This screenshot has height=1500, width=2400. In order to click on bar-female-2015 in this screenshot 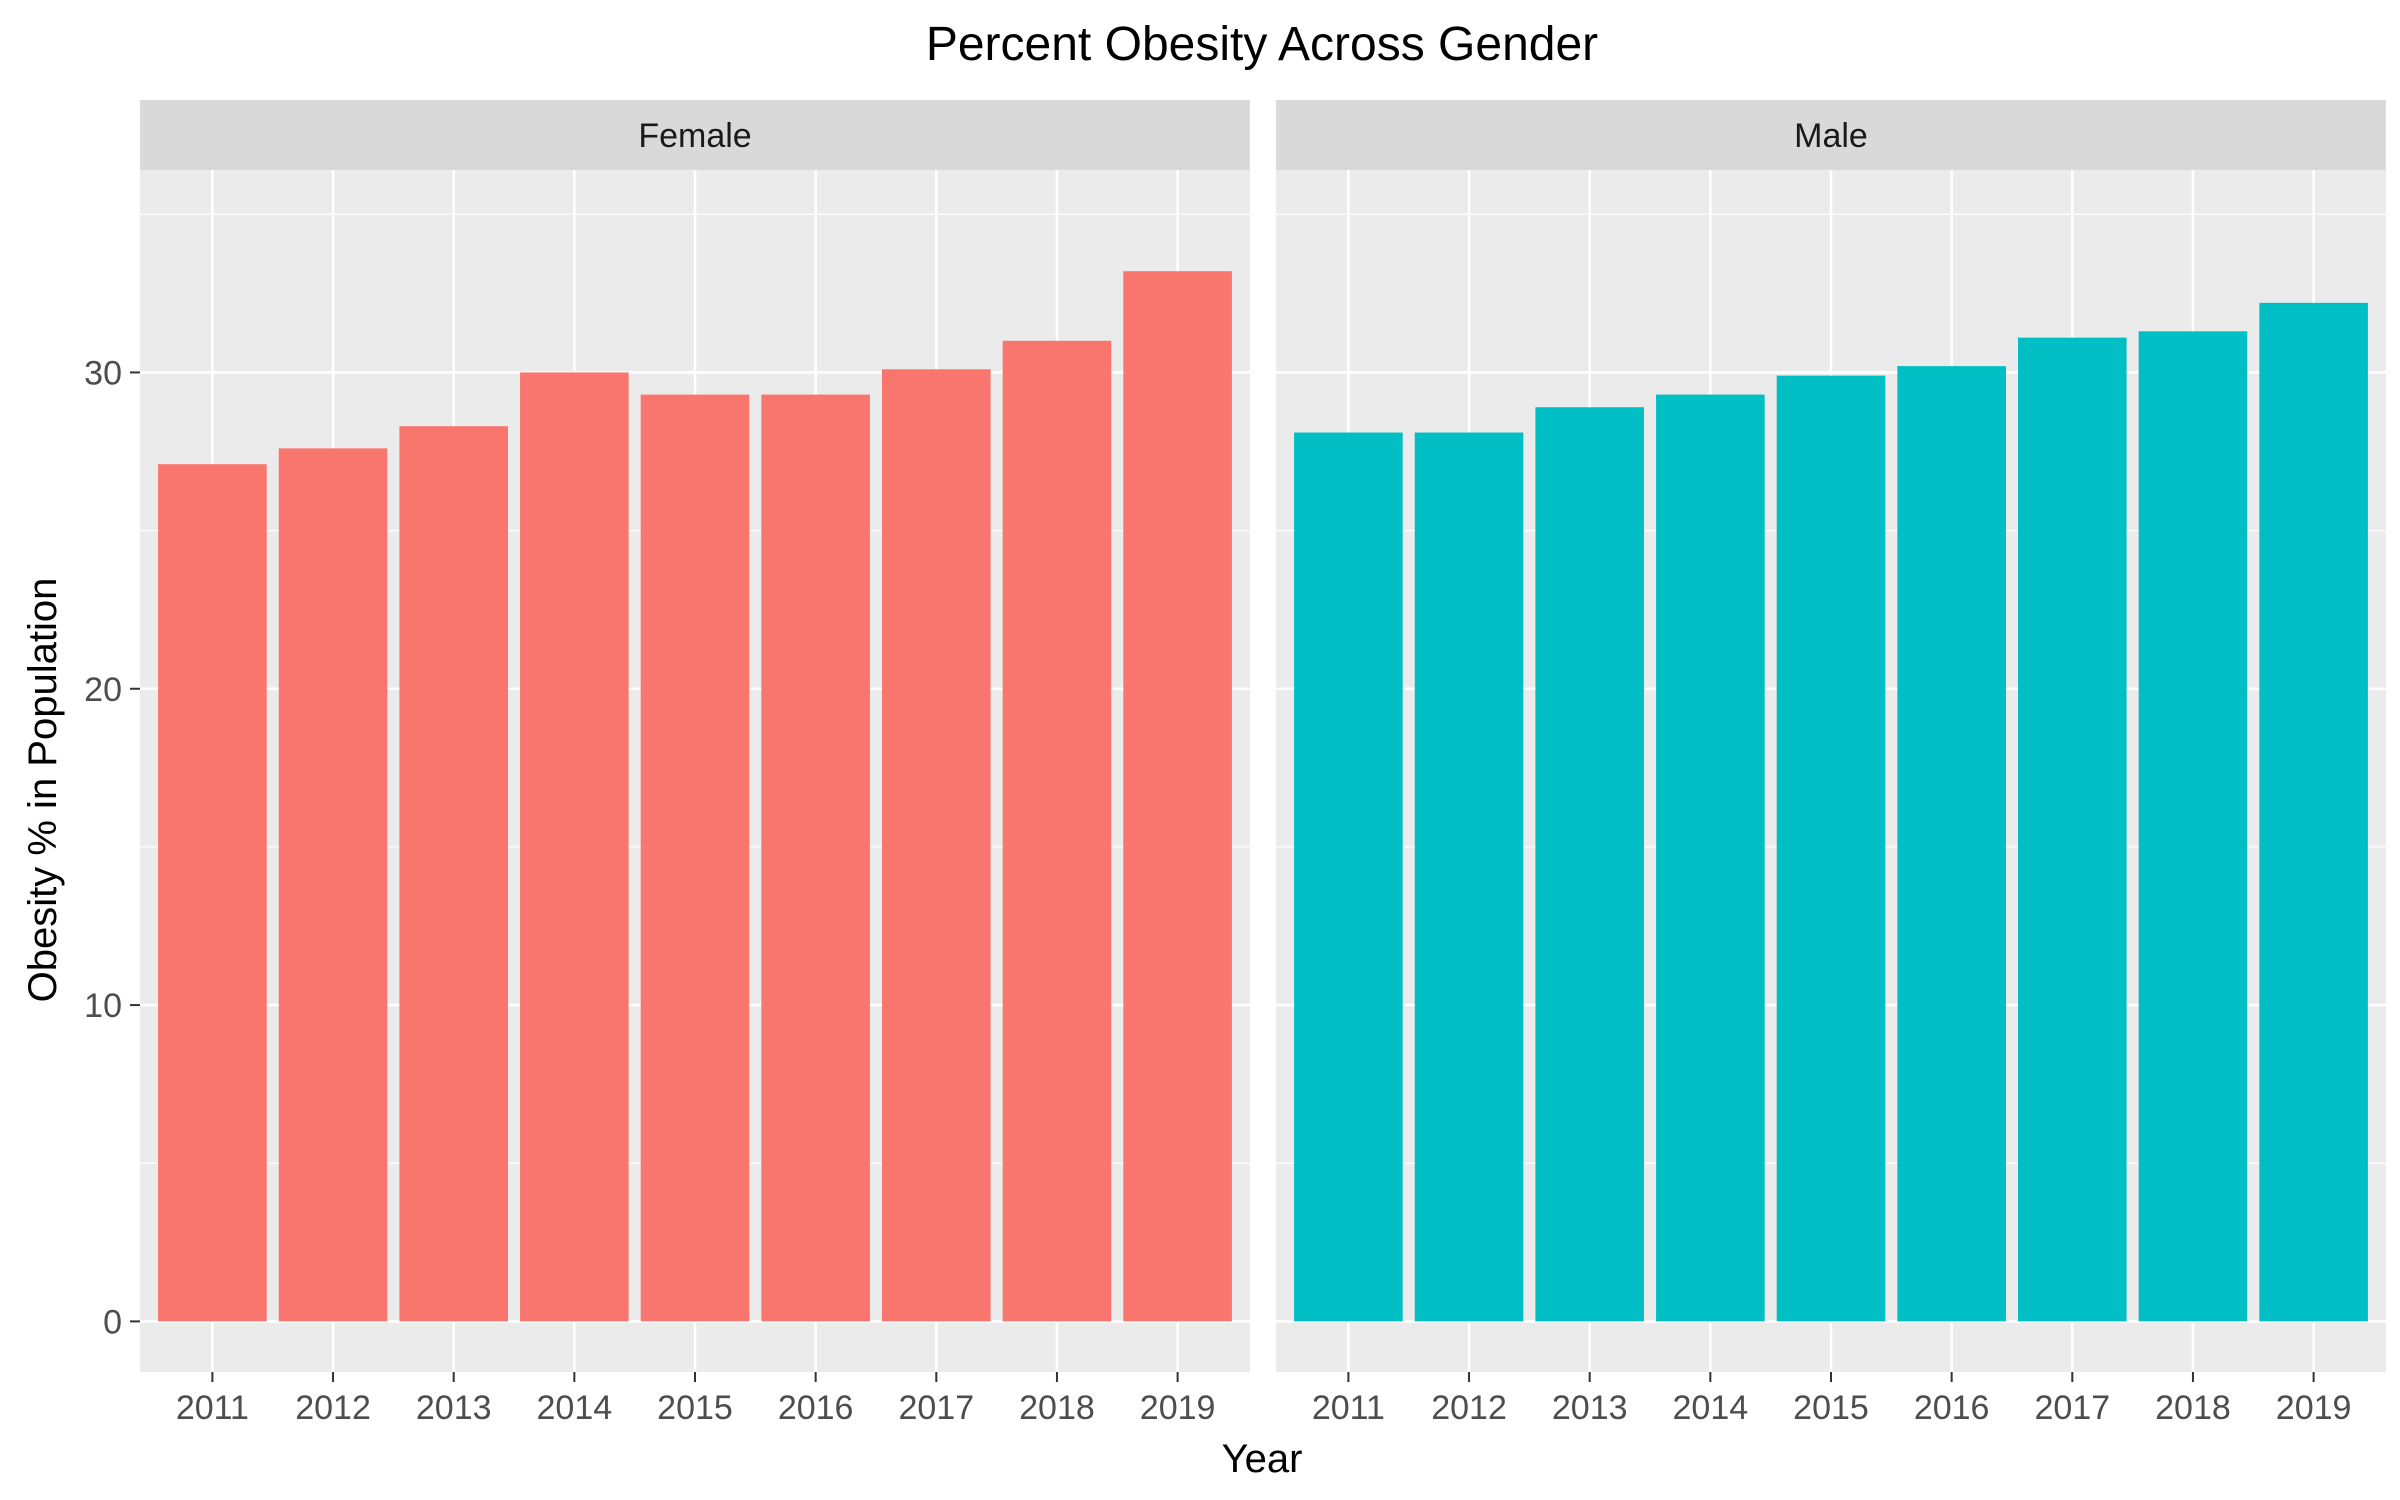, I will do `click(695, 858)`.